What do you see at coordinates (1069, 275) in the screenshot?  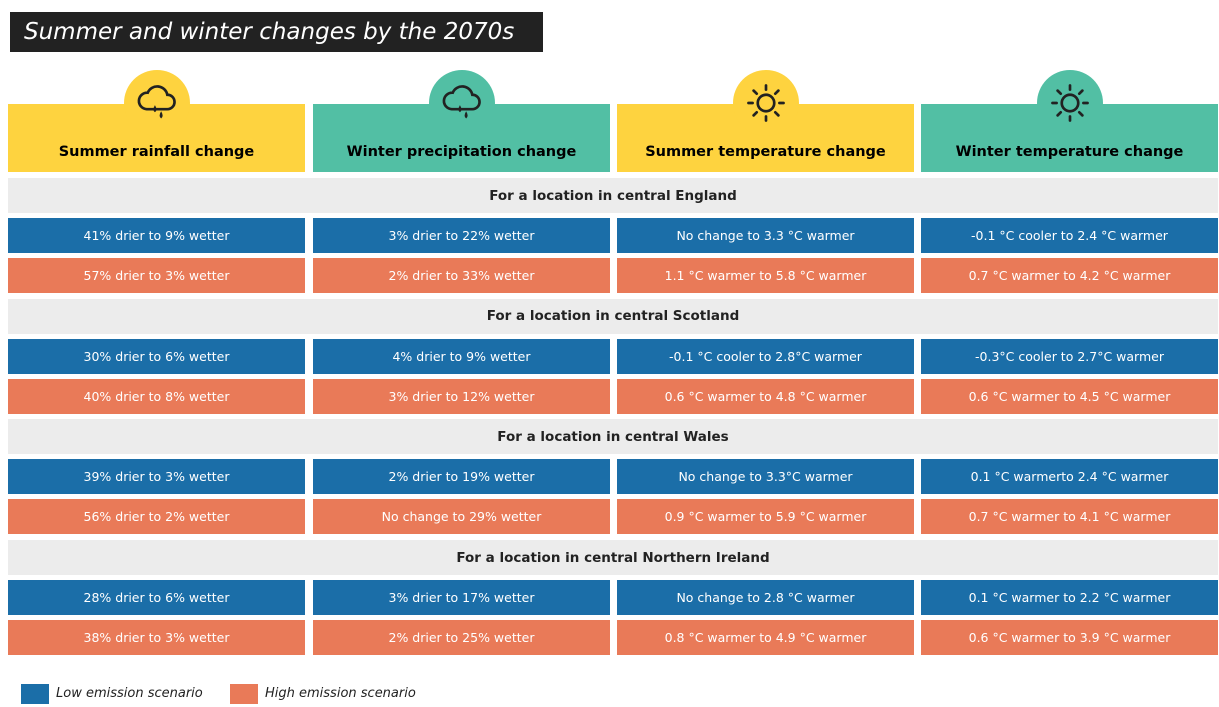 I see `high-cell: 0.7 °C warmer to 4.2 °C warmer` at bounding box center [1069, 275].